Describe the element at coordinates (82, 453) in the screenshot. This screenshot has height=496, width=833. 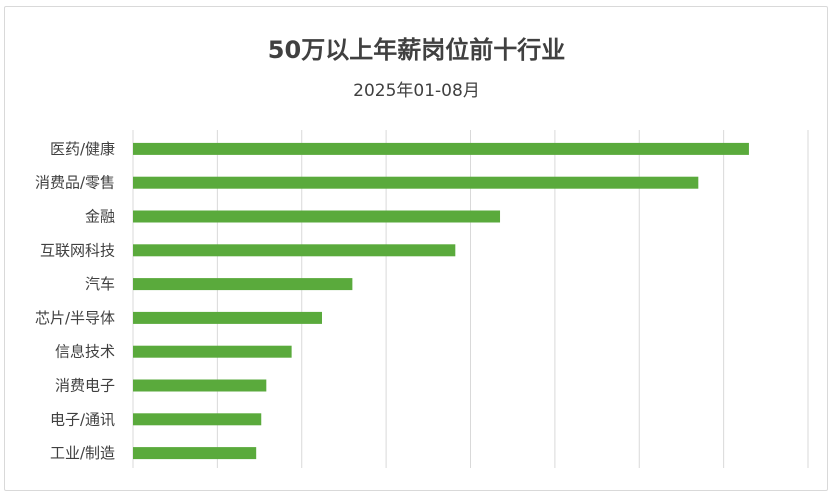
I see `category-label: 工业/制造` at that location.